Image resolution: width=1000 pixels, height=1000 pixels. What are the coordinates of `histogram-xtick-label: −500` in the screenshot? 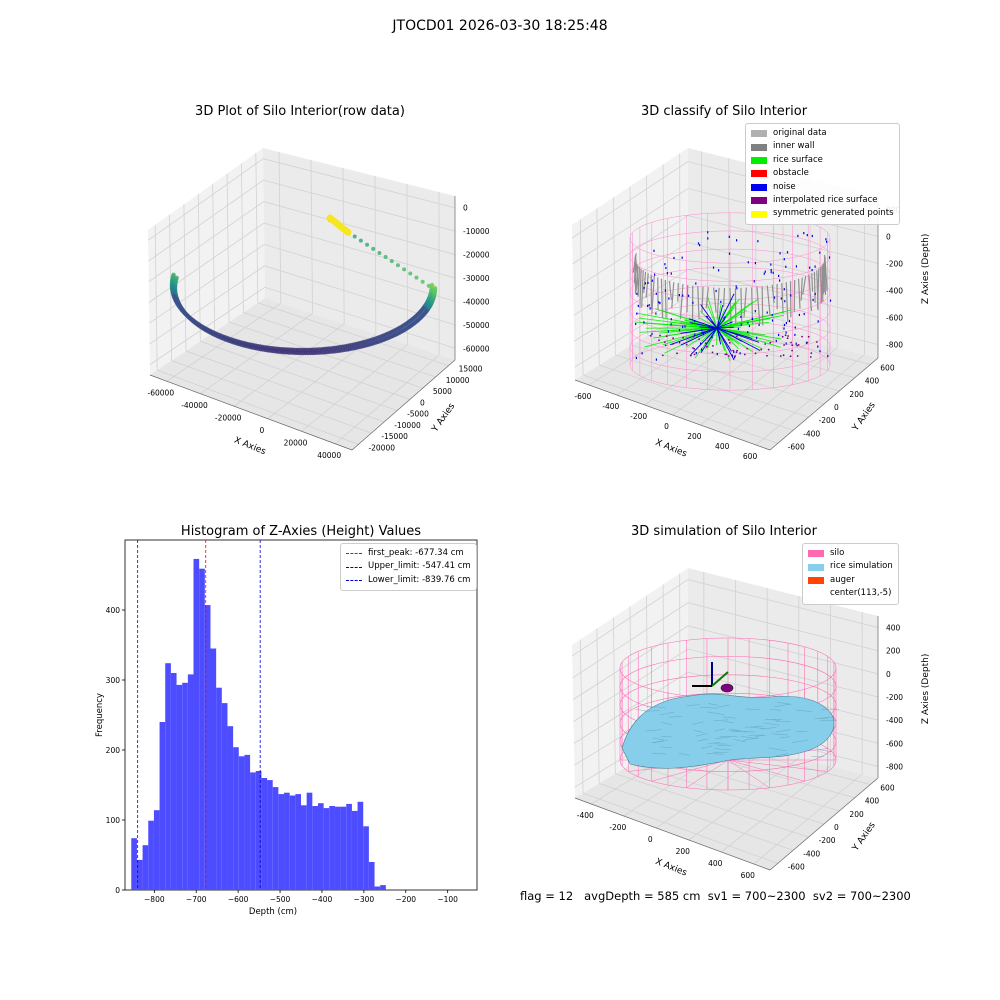 It's located at (280, 899).